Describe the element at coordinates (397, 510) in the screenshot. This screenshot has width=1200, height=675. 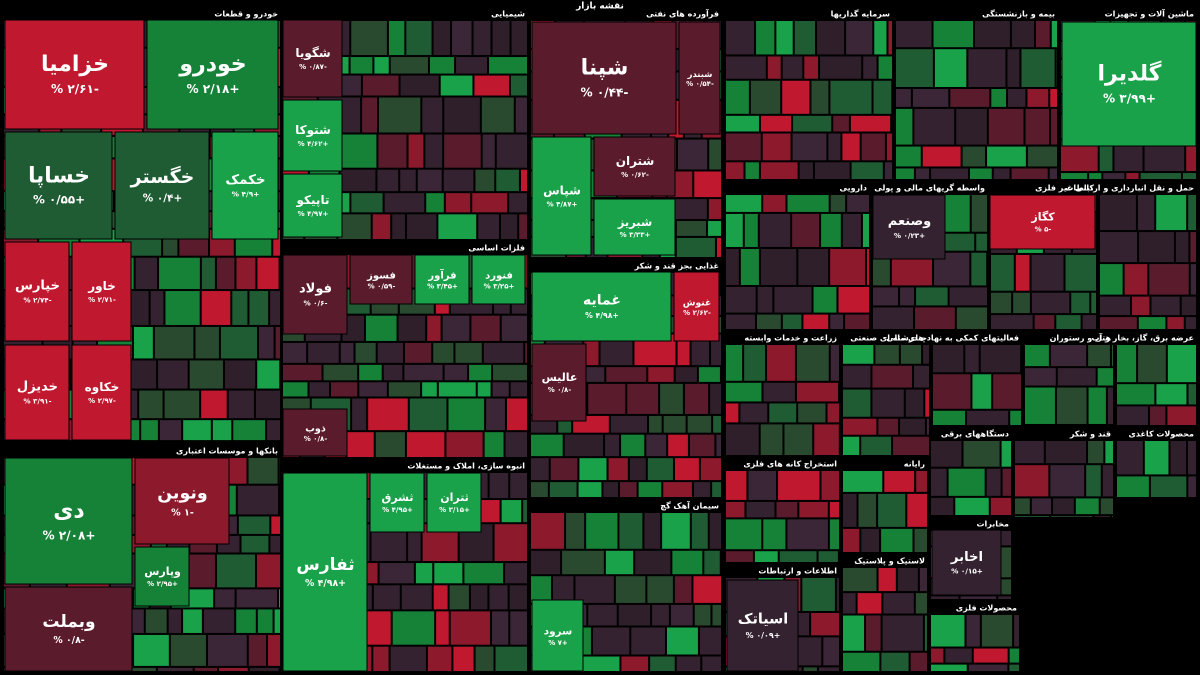
I see `stock-change: % ۴/۹۵+` at that location.